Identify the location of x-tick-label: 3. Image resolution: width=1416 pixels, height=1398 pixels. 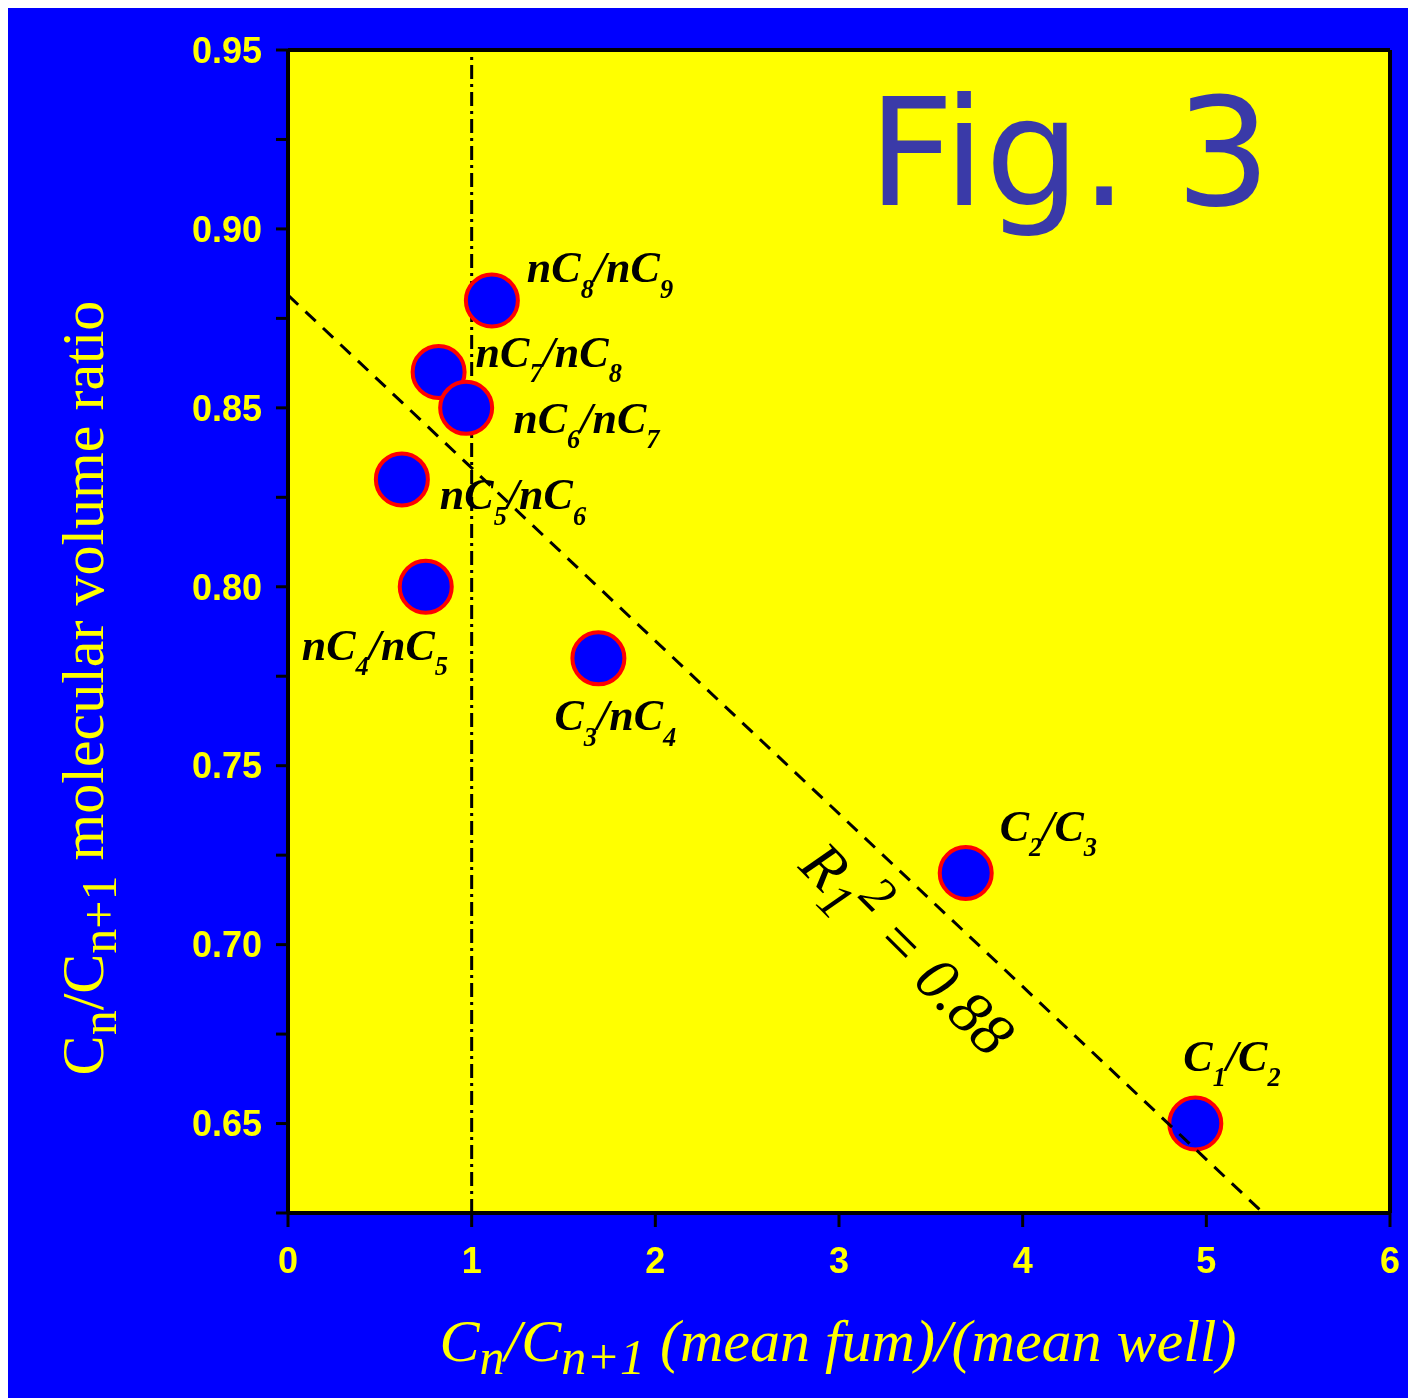
(839, 1260).